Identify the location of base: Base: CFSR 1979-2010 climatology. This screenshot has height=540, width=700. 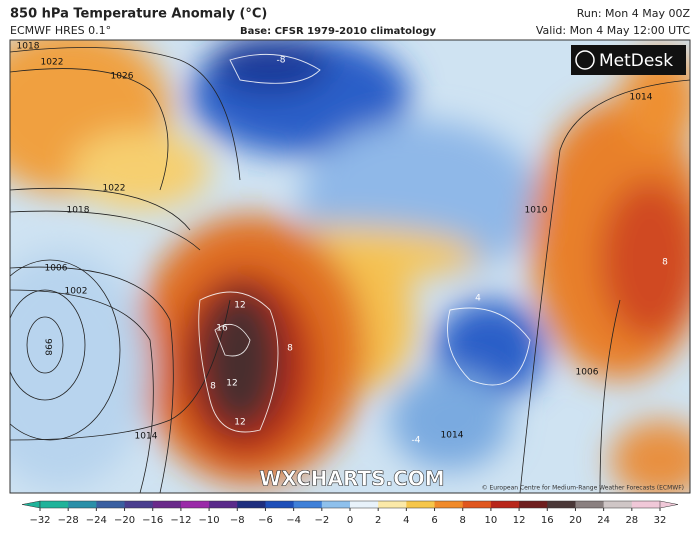
(338, 31).